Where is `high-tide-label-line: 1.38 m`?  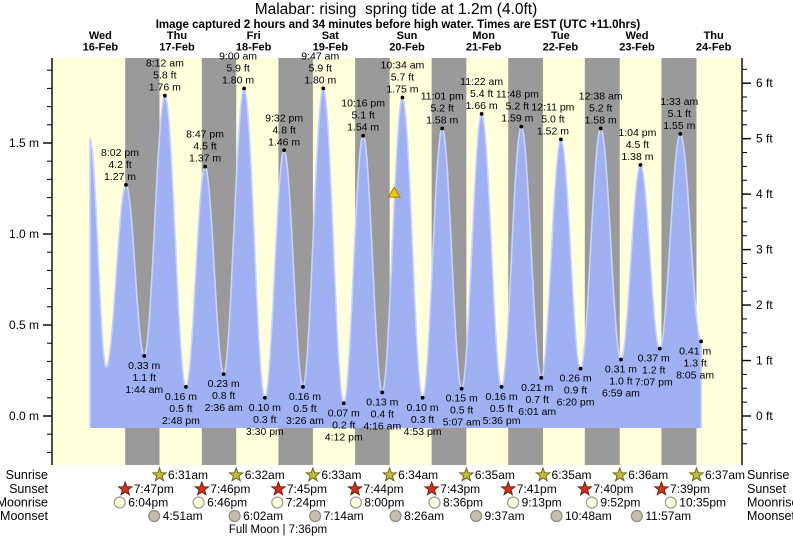 high-tide-label-line: 1.38 m is located at coordinates (637, 157).